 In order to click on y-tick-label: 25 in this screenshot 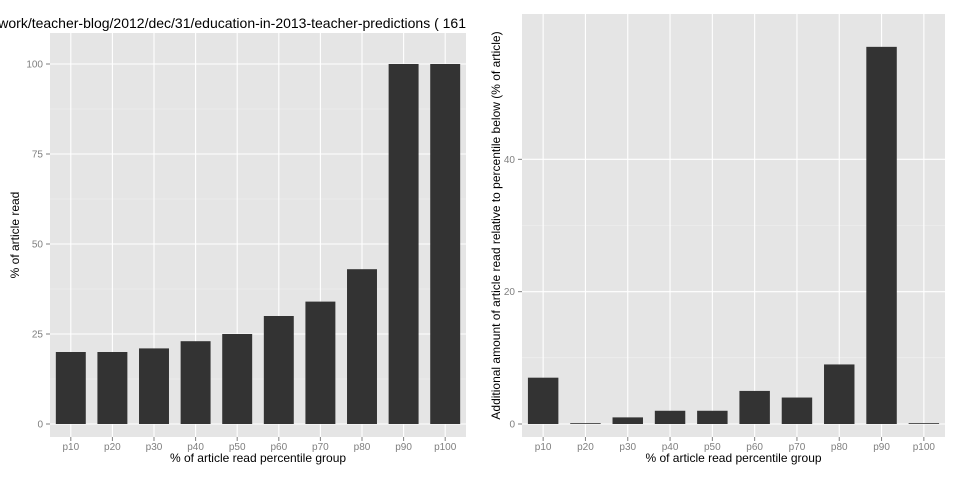, I will do `click(38, 335)`.